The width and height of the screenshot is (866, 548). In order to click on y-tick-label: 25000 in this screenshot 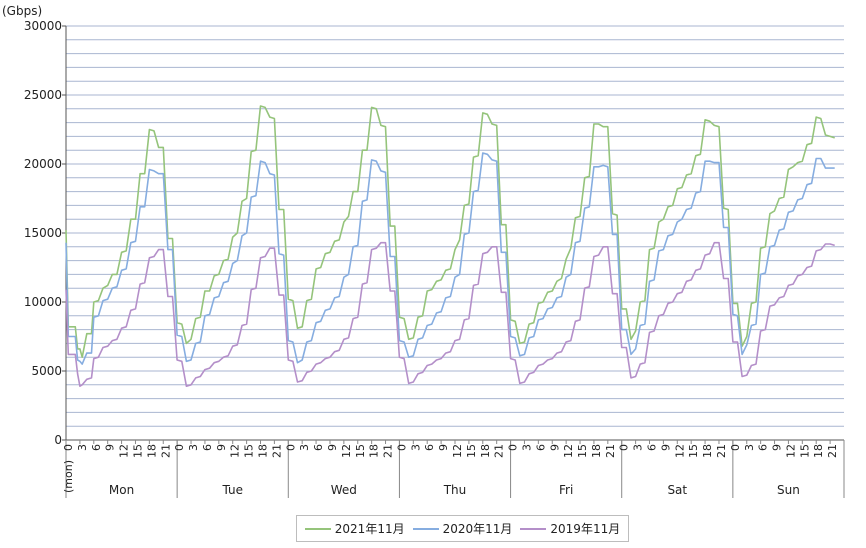, I will do `click(43, 95)`.